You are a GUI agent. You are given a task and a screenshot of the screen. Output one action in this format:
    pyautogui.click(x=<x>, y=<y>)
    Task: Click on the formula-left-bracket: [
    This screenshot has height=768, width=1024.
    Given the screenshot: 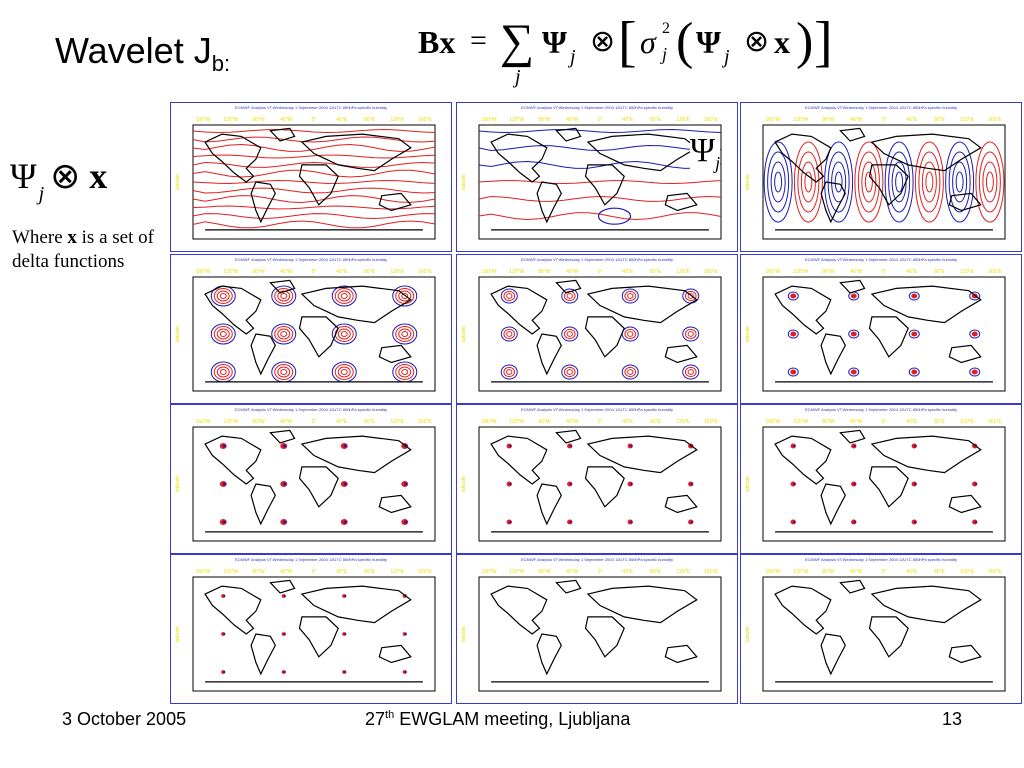 What is the action you would take?
    pyautogui.click(x=627, y=42)
    